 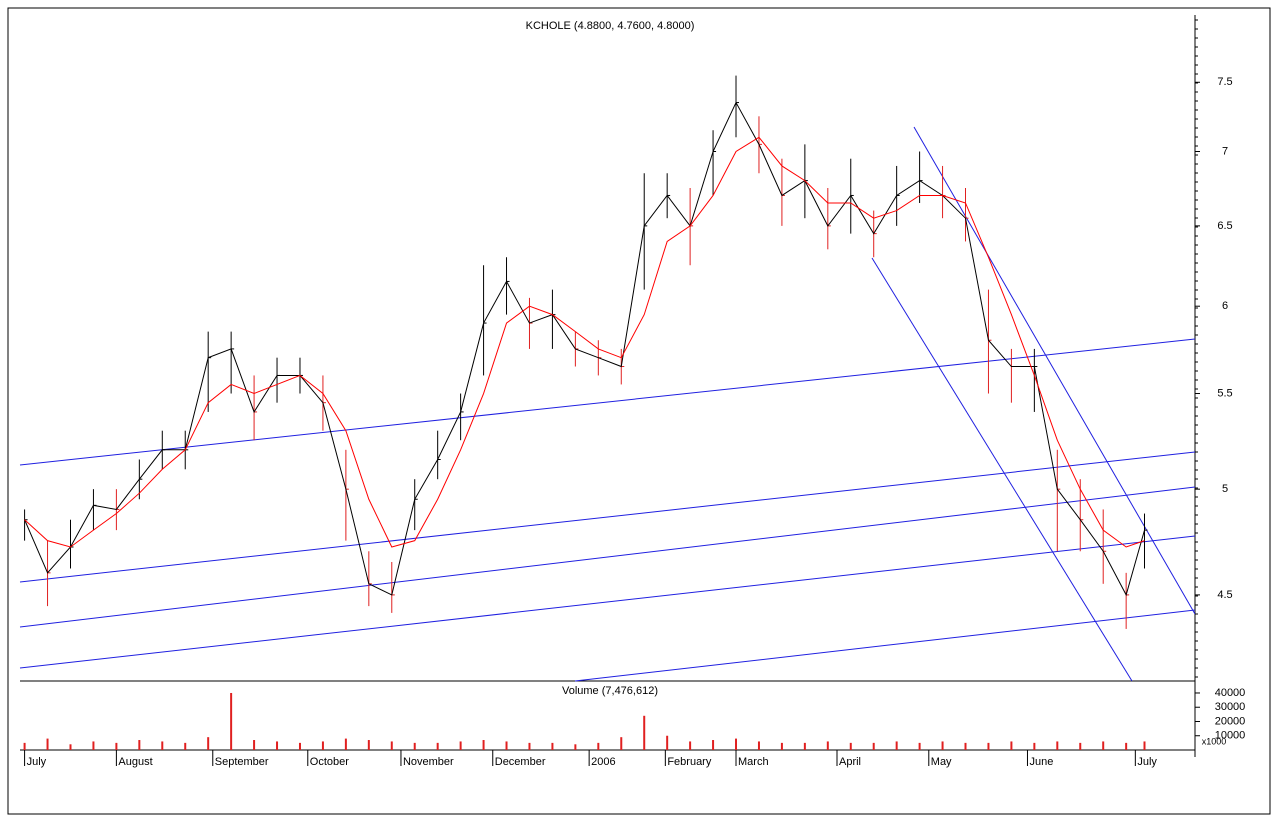 What do you see at coordinates (610, 26) in the screenshot?
I see `chart-title: KCHOLE (4.8800, 4.7600, 4.8000)` at bounding box center [610, 26].